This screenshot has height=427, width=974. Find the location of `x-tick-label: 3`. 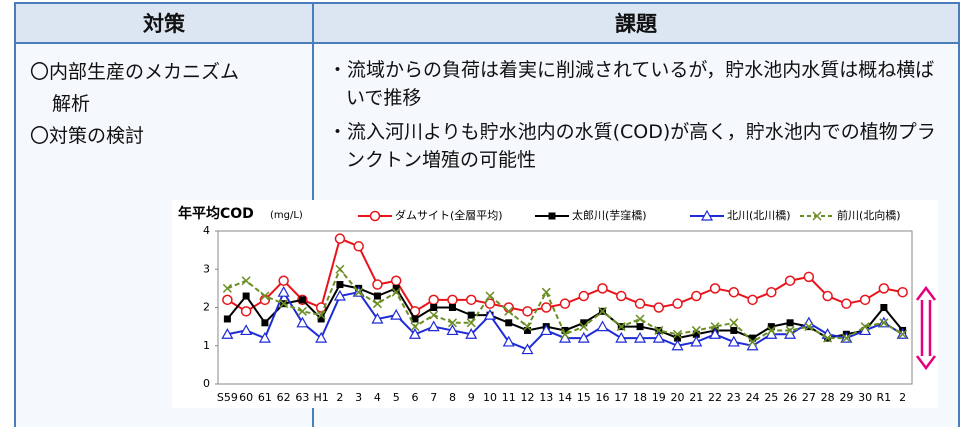

x-tick-label: 3 is located at coordinates (358, 397).